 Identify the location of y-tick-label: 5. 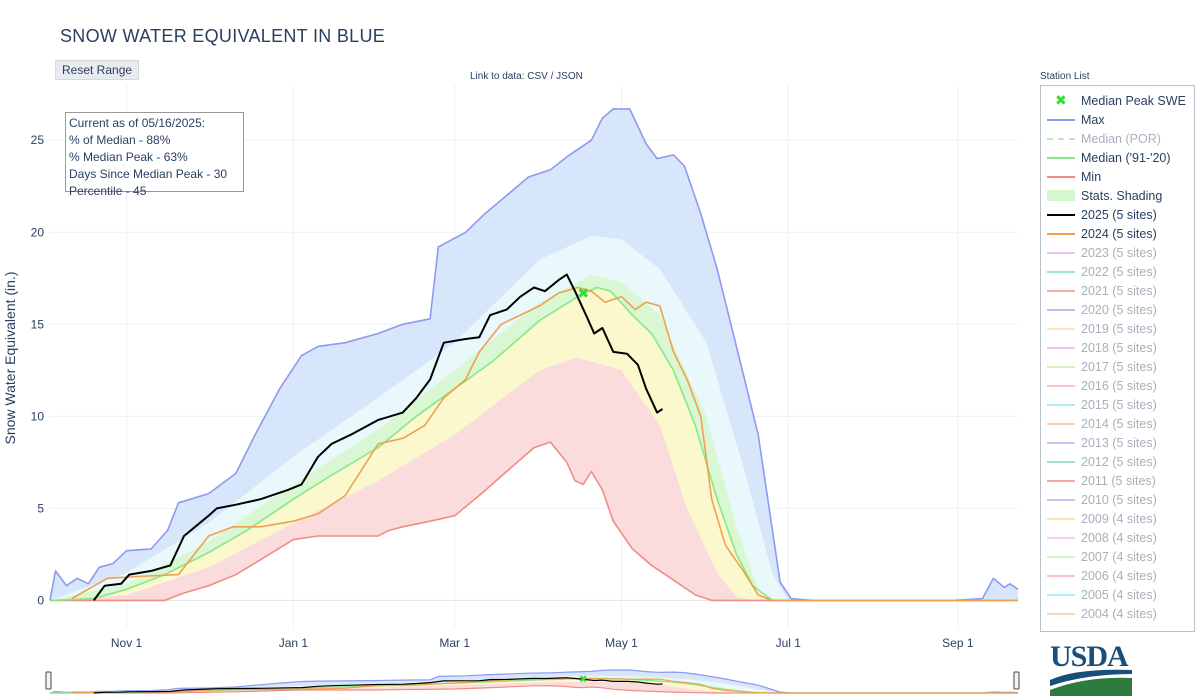
(40, 508).